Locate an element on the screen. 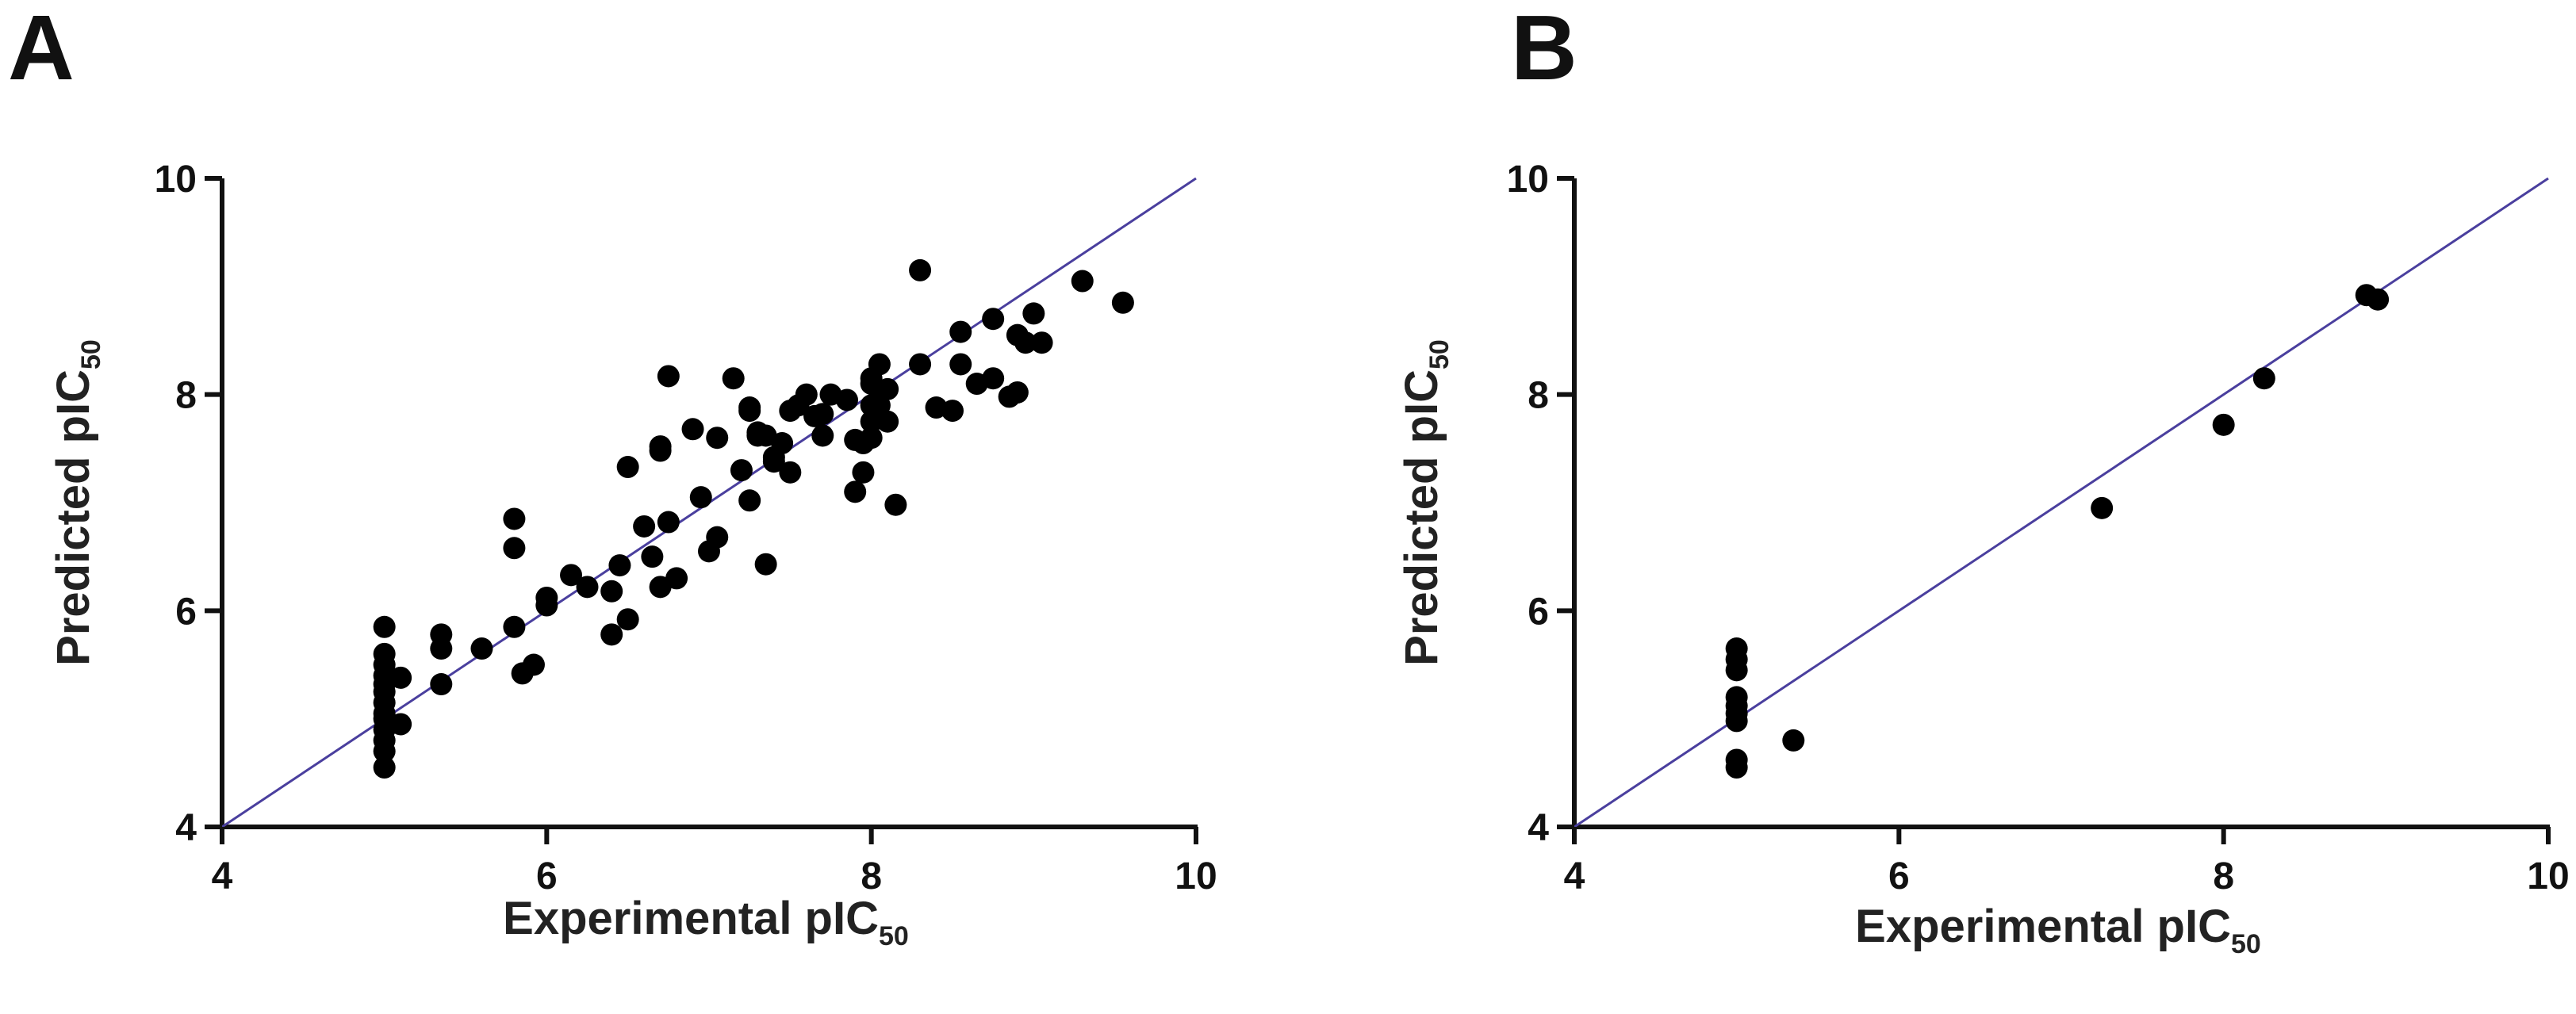  panel-a-label: A is located at coordinates (42, 49).